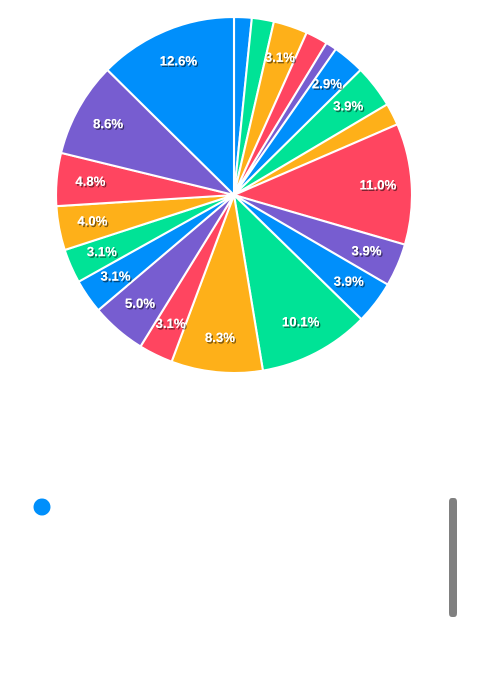  What do you see at coordinates (140, 304) in the screenshot?
I see `data-label: 5.0%` at bounding box center [140, 304].